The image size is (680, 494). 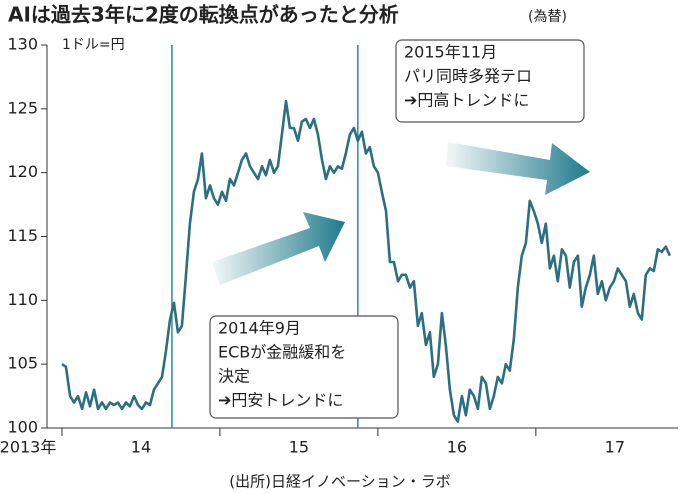 What do you see at coordinates (547, 17) in the screenshot?
I see `chart-subtitle: (為替)` at bounding box center [547, 17].